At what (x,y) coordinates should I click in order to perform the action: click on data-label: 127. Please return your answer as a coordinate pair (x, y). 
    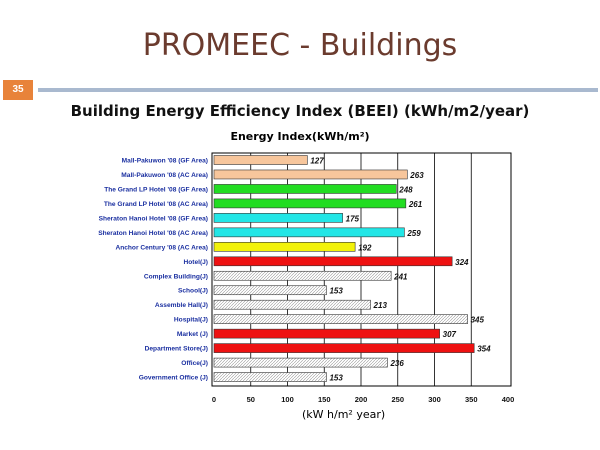
    Looking at the image, I should click on (317, 161).